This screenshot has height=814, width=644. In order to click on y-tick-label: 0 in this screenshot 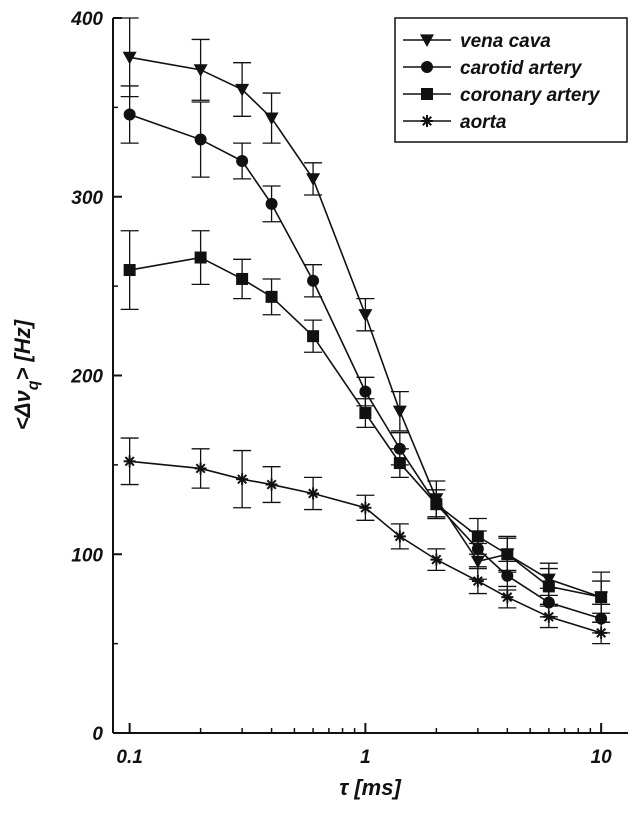, I will do `click(97, 734)`.